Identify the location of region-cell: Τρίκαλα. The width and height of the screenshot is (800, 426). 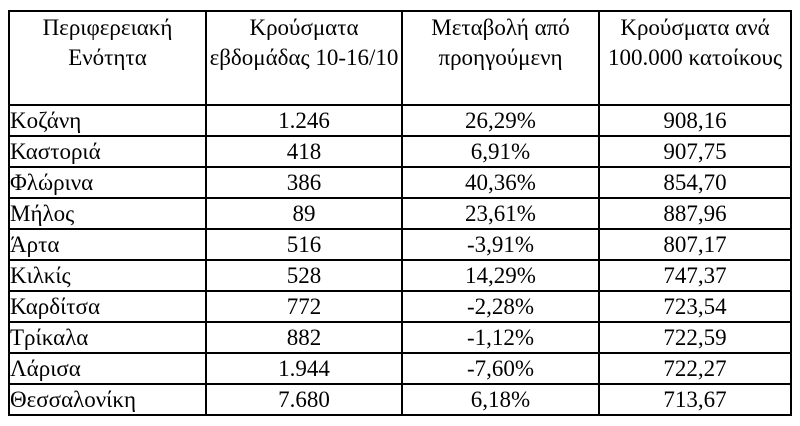
(107, 337).